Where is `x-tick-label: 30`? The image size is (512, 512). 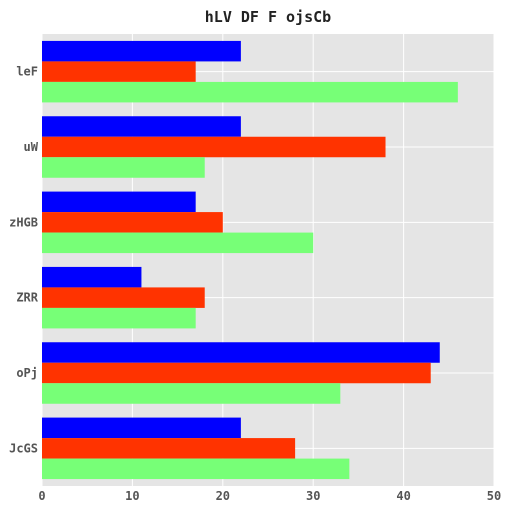 x-tick-label: 30 is located at coordinates (313, 496).